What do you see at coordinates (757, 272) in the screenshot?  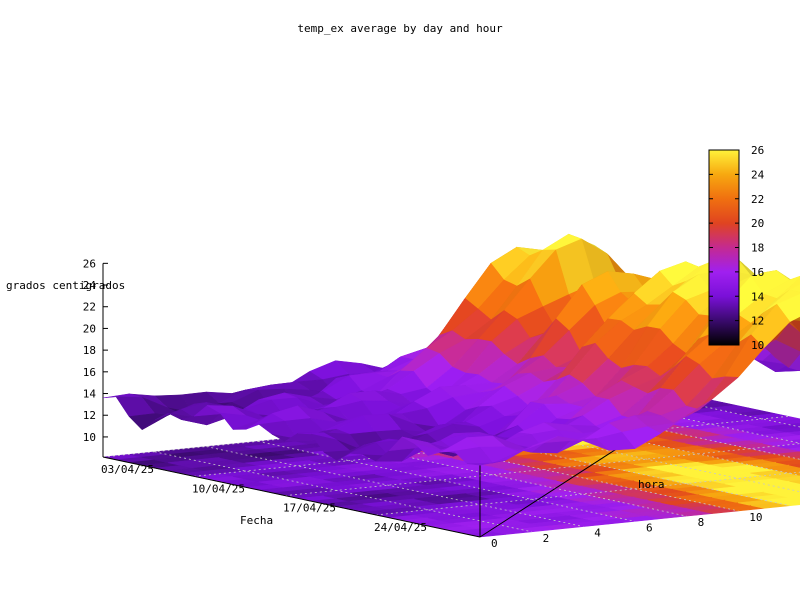 I see `colorbar-tick-label: 16` at bounding box center [757, 272].